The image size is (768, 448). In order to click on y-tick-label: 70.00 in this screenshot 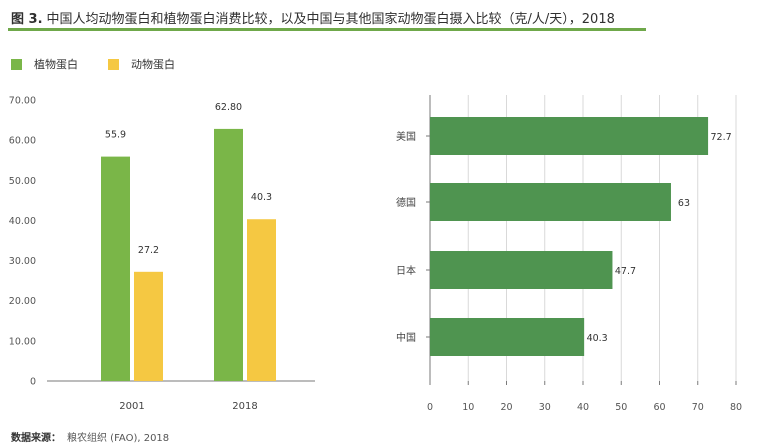, I will do `click(22, 101)`.